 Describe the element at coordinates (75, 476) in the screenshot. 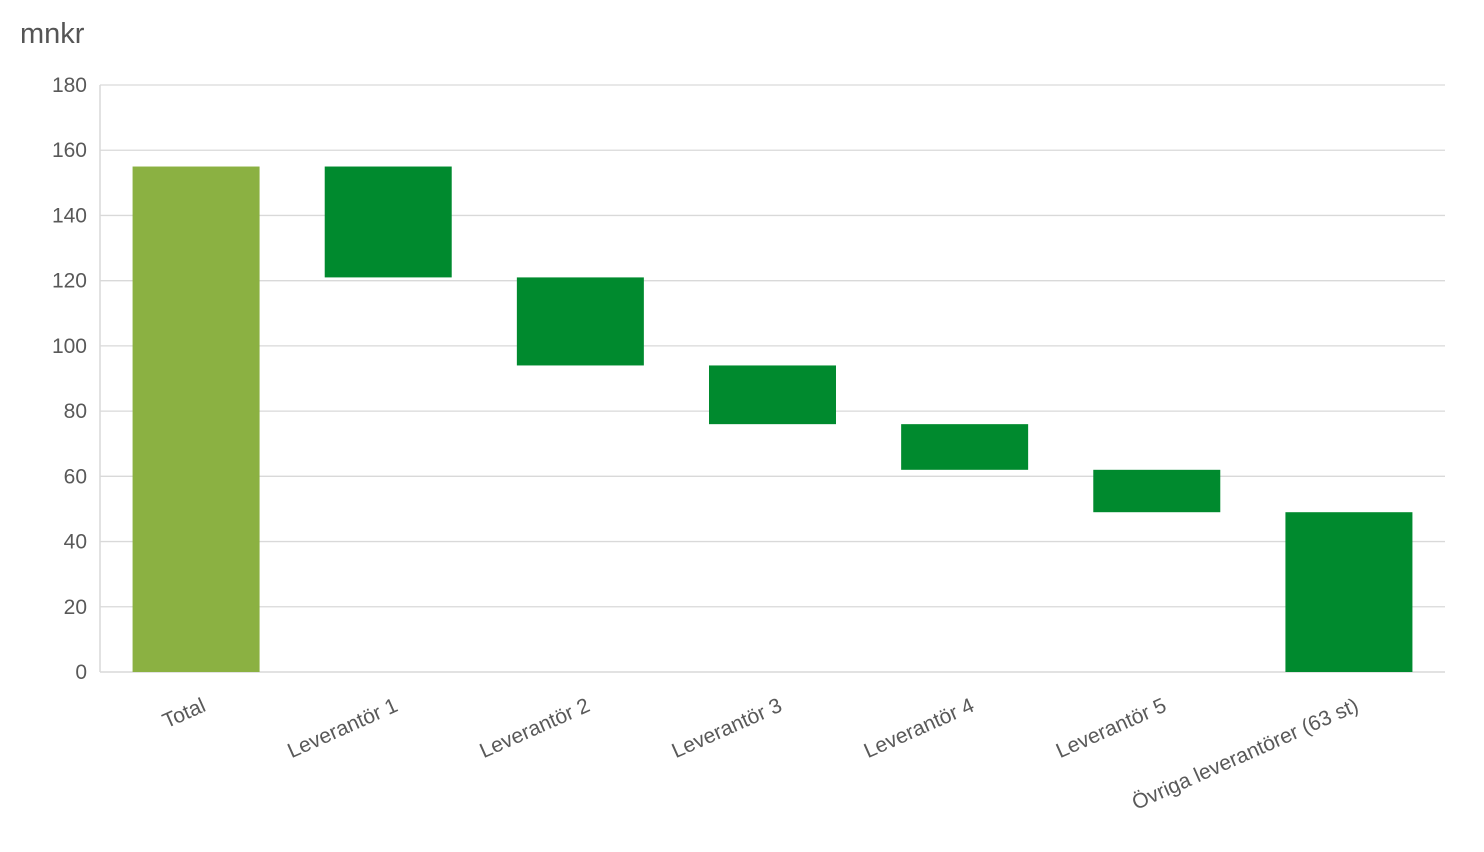

I see `y-tick-label: 60` at that location.